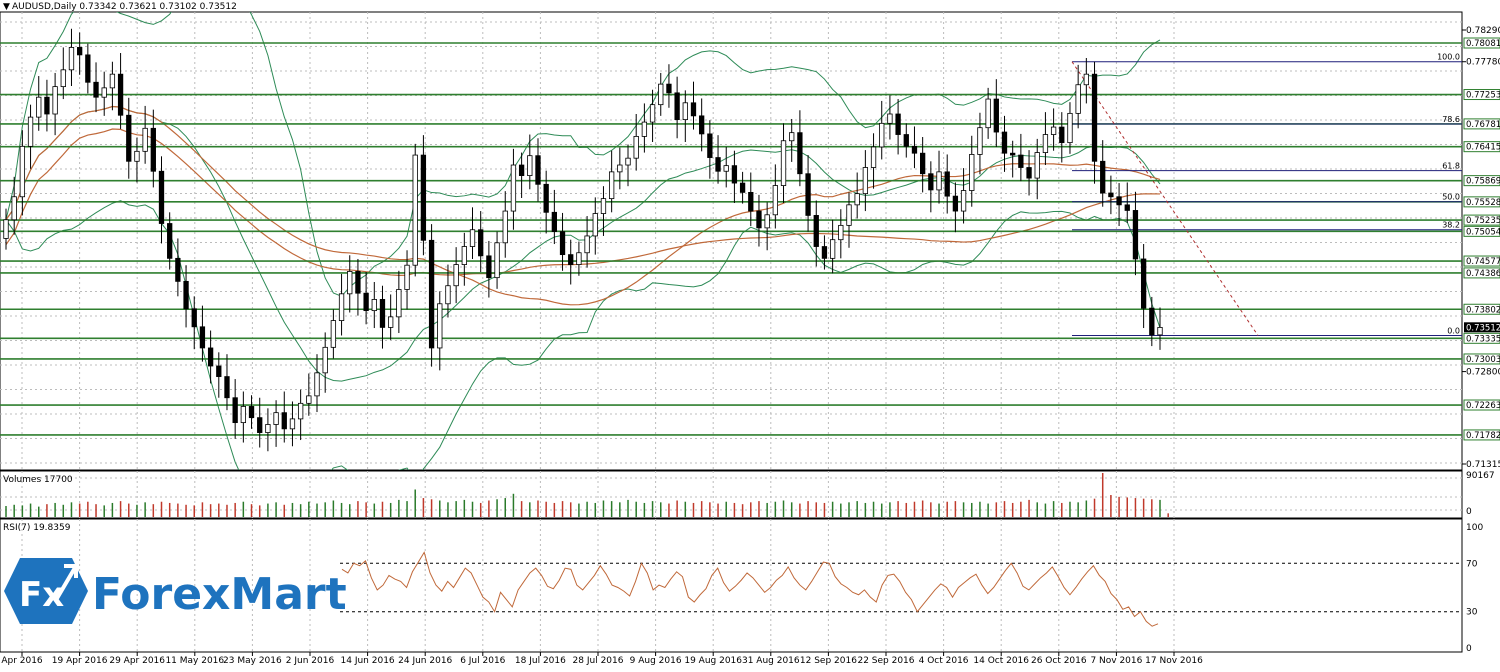 Image resolution: width=1500 pixels, height=672 pixels. What do you see at coordinates (901, 589) in the screenshot?
I see `rsi-line` at bounding box center [901, 589].